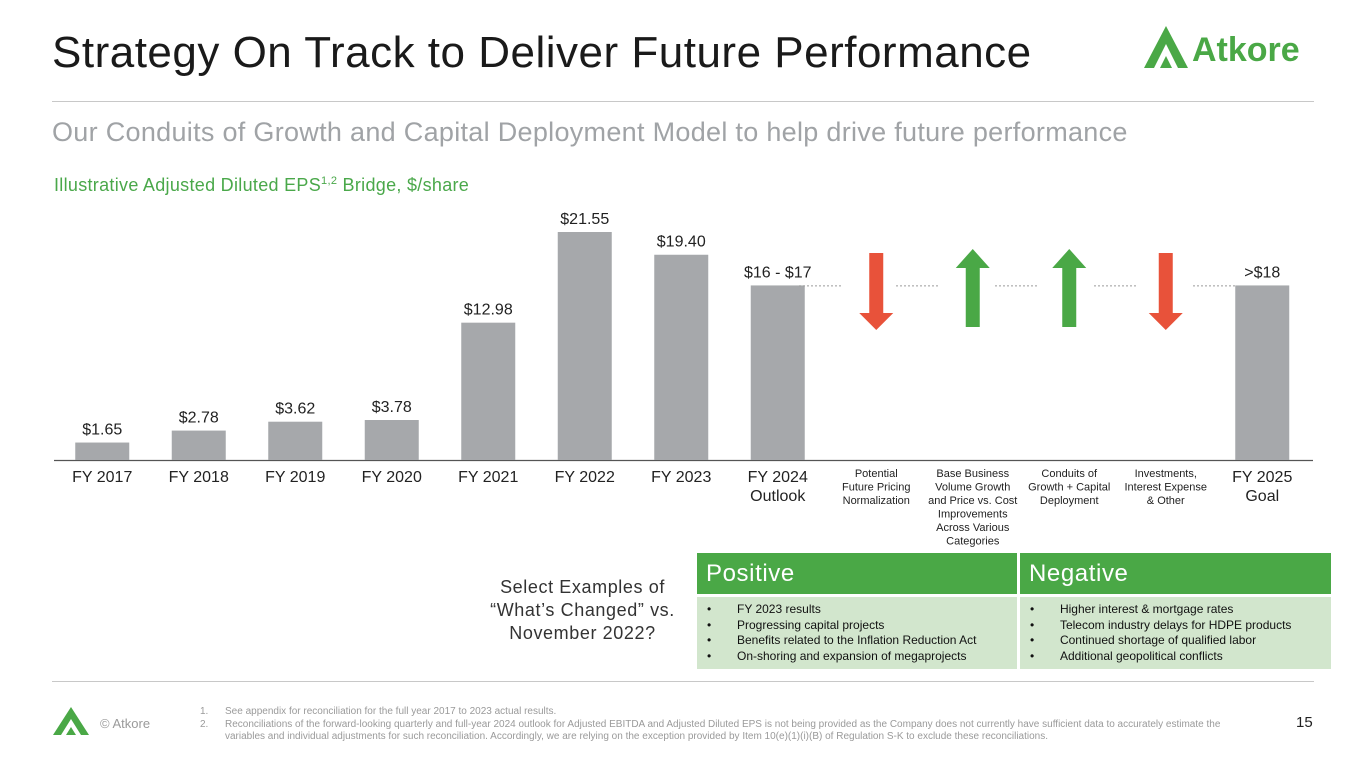  What do you see at coordinates (199, 418) in the screenshot?
I see `bar-data-label: $2.78` at bounding box center [199, 418].